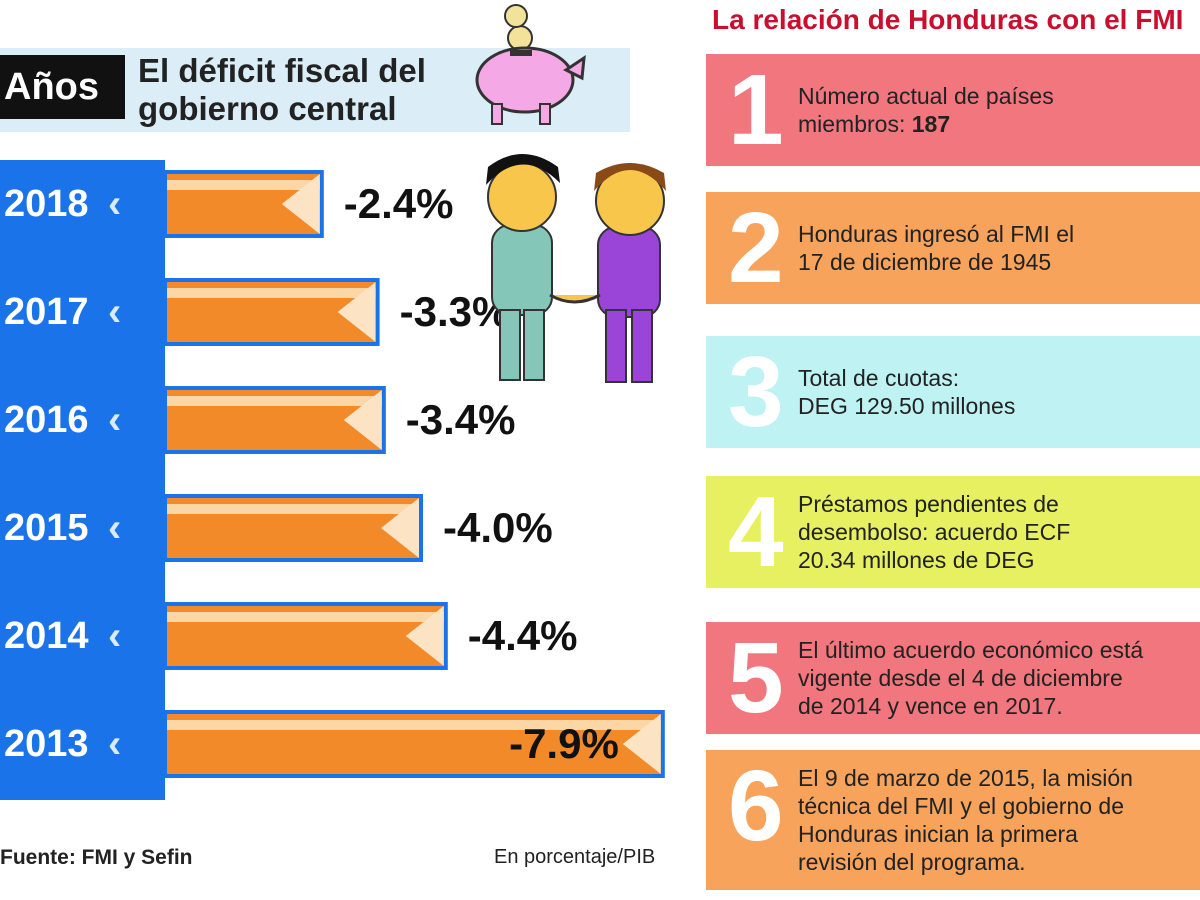 The height and width of the screenshot is (900, 1200). I want to click on chart-title-line1: El déficit fiscal del, so click(282, 70).